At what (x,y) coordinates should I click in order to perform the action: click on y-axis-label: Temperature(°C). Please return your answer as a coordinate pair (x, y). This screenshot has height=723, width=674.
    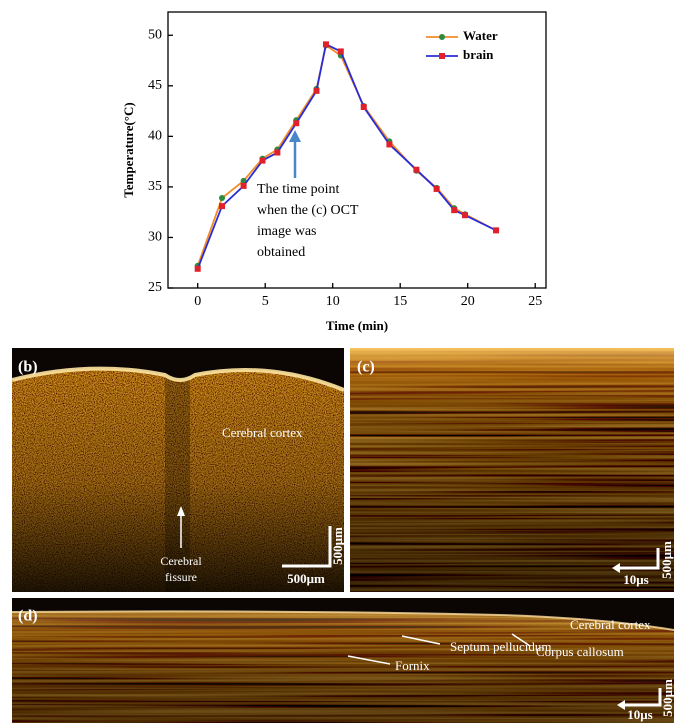
    Looking at the image, I should click on (128, 149).